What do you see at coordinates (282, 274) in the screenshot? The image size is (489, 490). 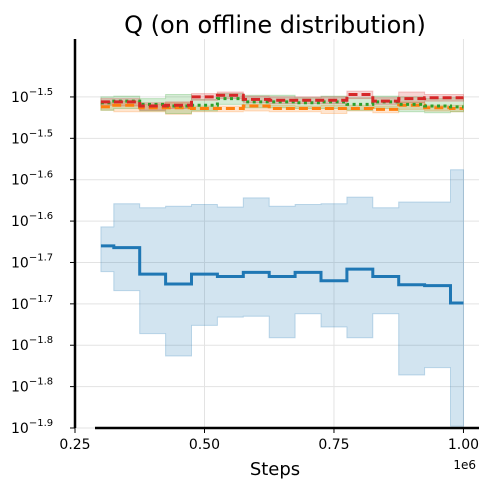 I see `series-1-line` at bounding box center [282, 274].